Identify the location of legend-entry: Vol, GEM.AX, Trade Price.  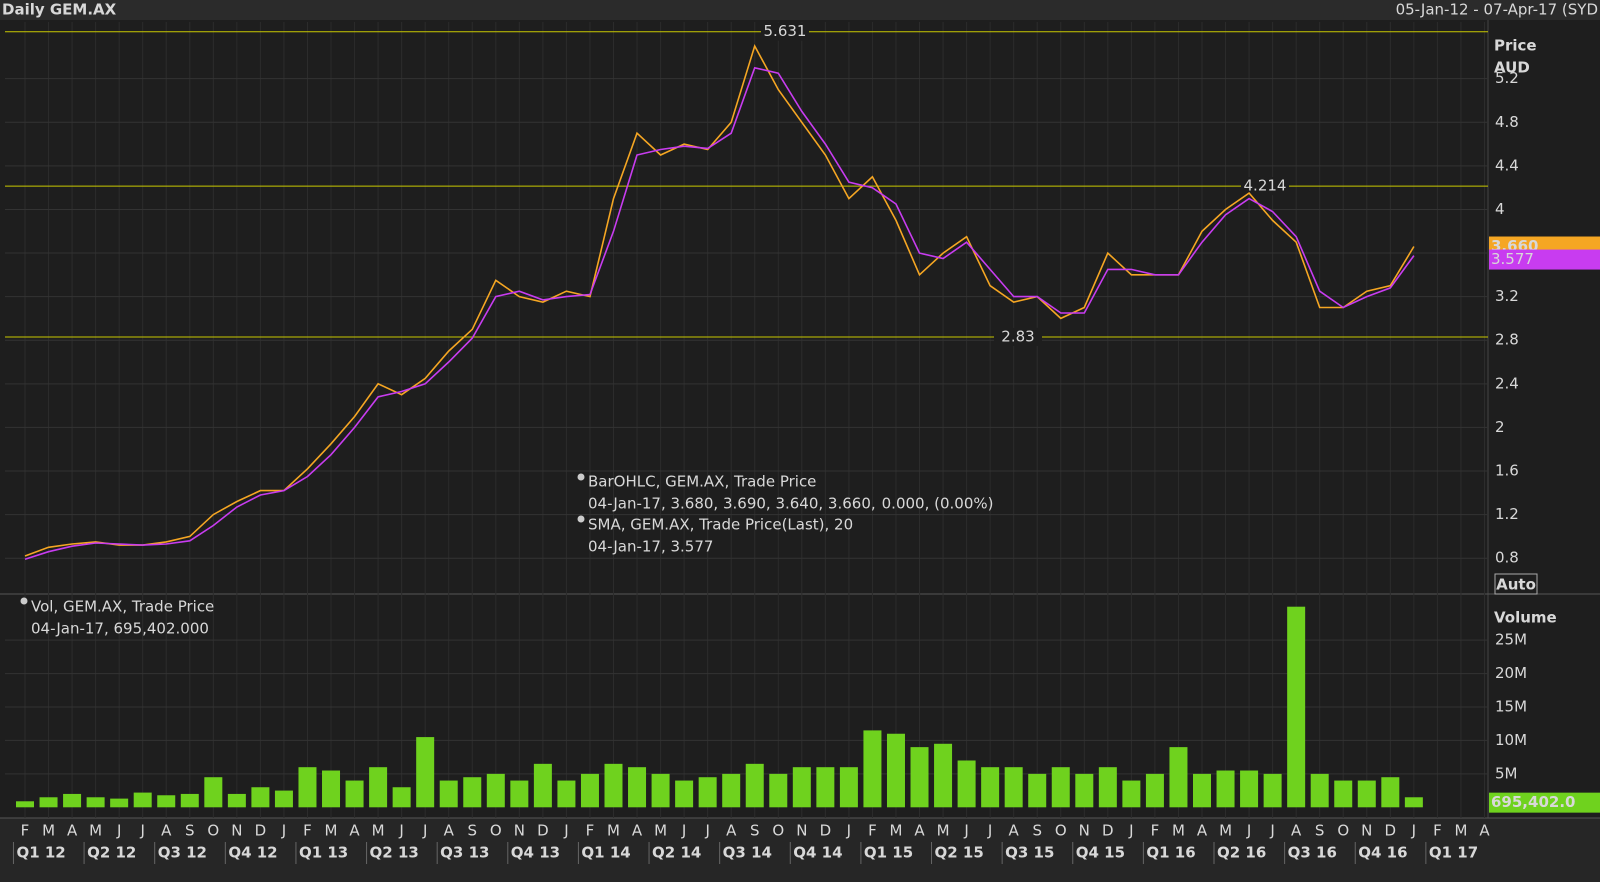
(122, 607).